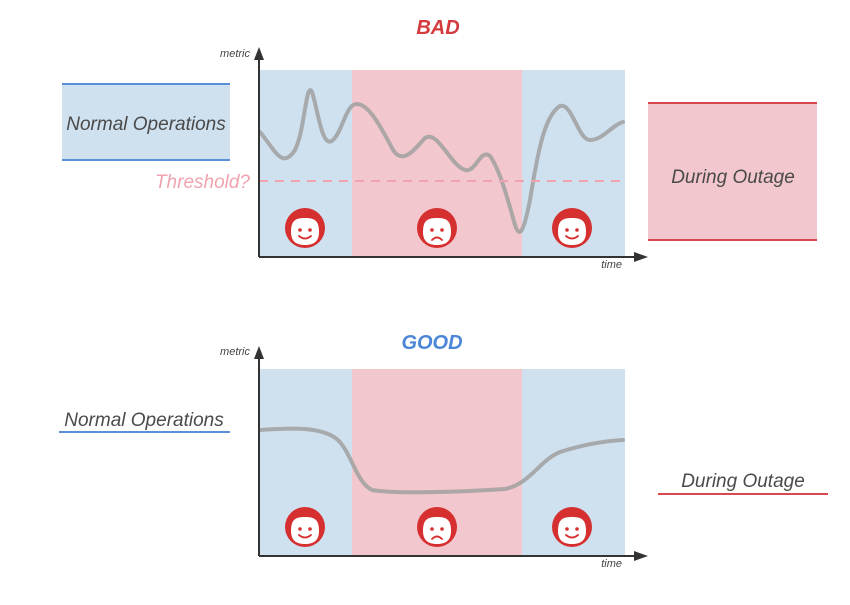 The width and height of the screenshot is (850, 605). I want to click on bad-metric-curve, so click(441, 161).